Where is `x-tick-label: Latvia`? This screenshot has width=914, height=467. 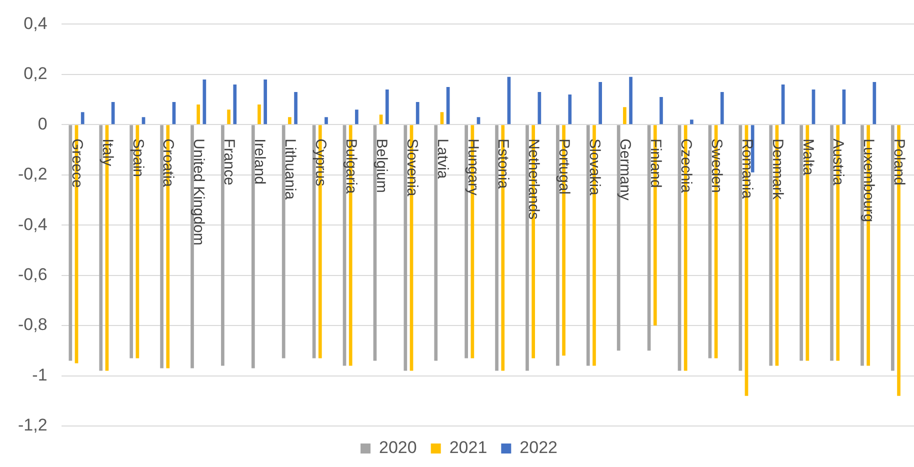 x-tick-label: Latvia is located at coordinates (442, 159).